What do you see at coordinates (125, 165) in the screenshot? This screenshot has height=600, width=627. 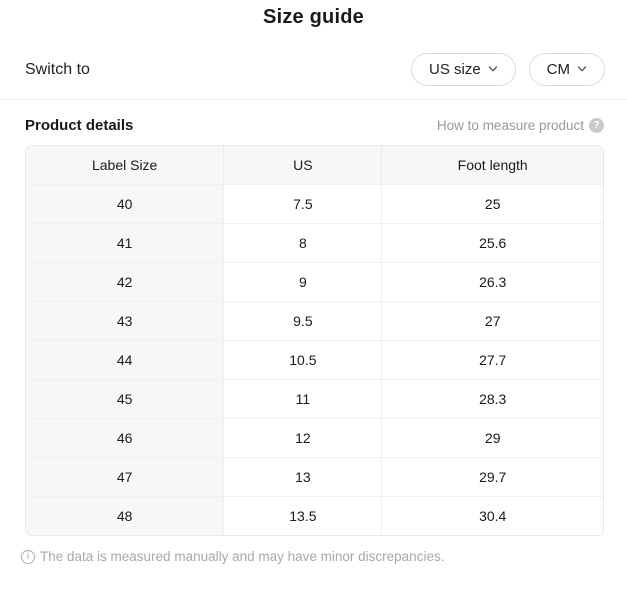 I see `column-header-label-size: Label Size` at bounding box center [125, 165].